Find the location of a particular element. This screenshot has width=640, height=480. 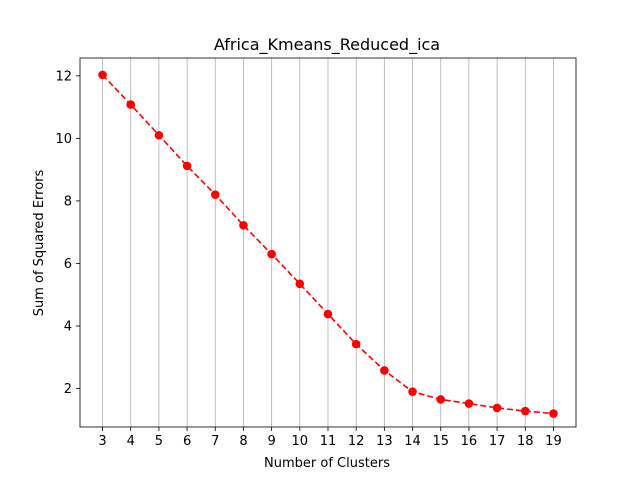

x-tick-label: 19 is located at coordinates (553, 441).